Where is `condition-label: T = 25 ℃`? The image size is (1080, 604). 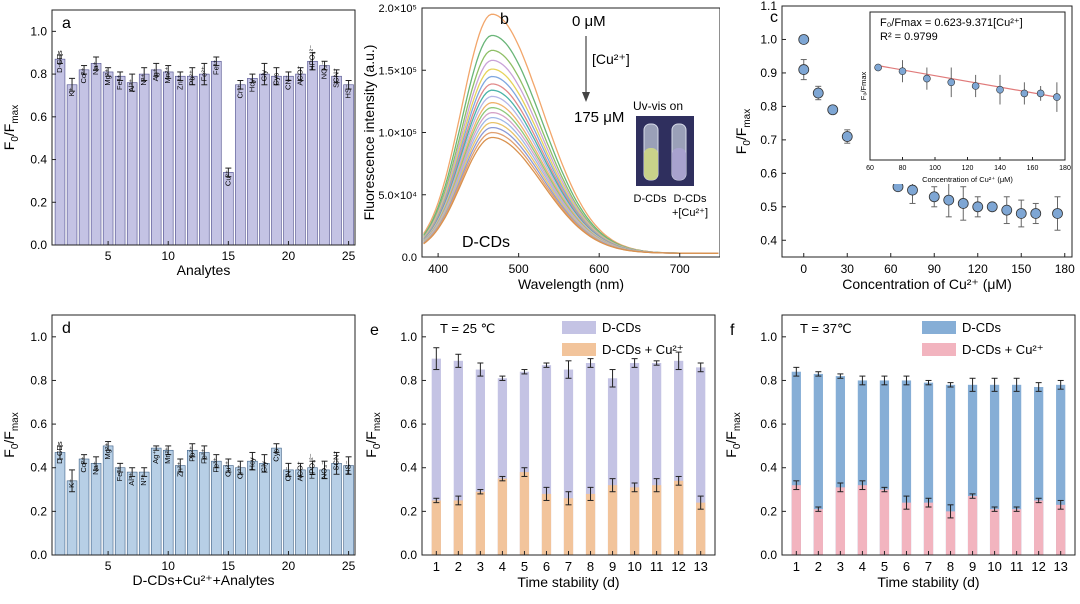 condition-label: T = 25 ℃ is located at coordinates (467, 328).